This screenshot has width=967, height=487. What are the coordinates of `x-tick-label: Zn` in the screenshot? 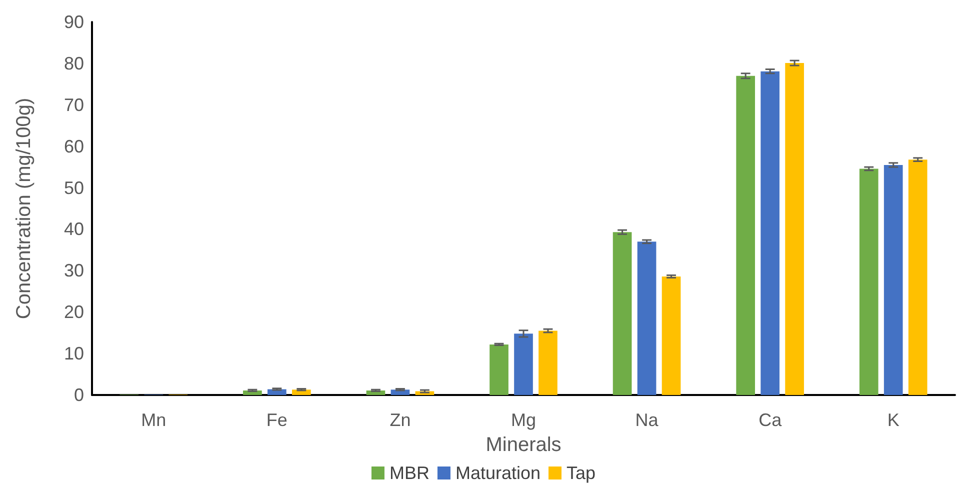 It's located at (400, 420).